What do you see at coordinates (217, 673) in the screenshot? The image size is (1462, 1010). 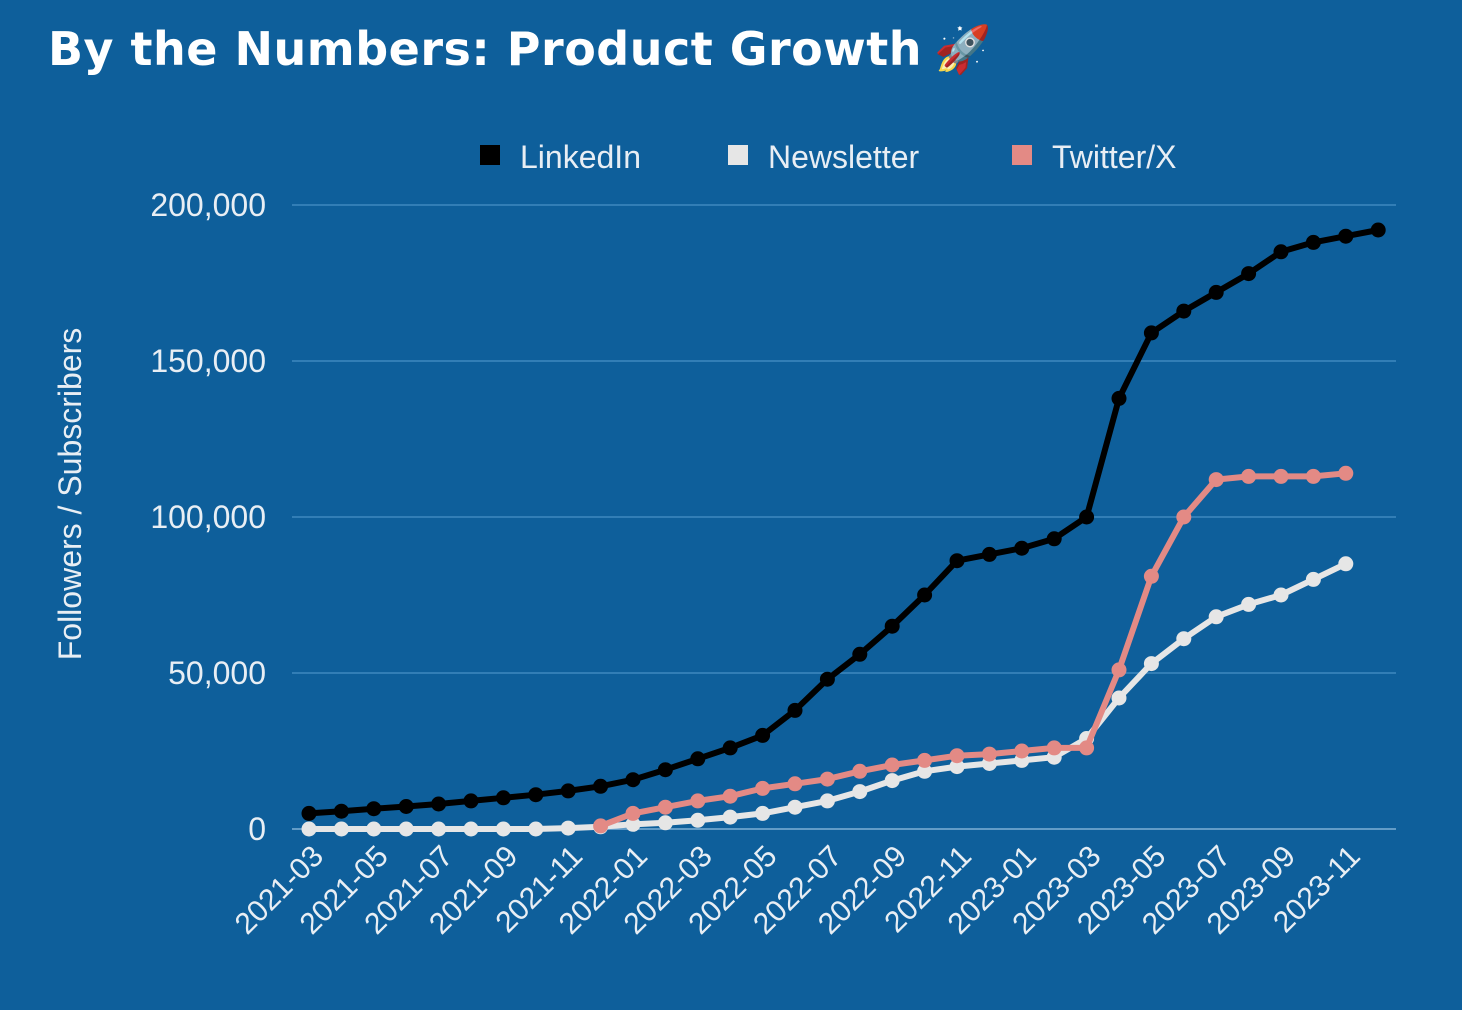 I see `y-tick-label: 50,000` at bounding box center [217, 673].